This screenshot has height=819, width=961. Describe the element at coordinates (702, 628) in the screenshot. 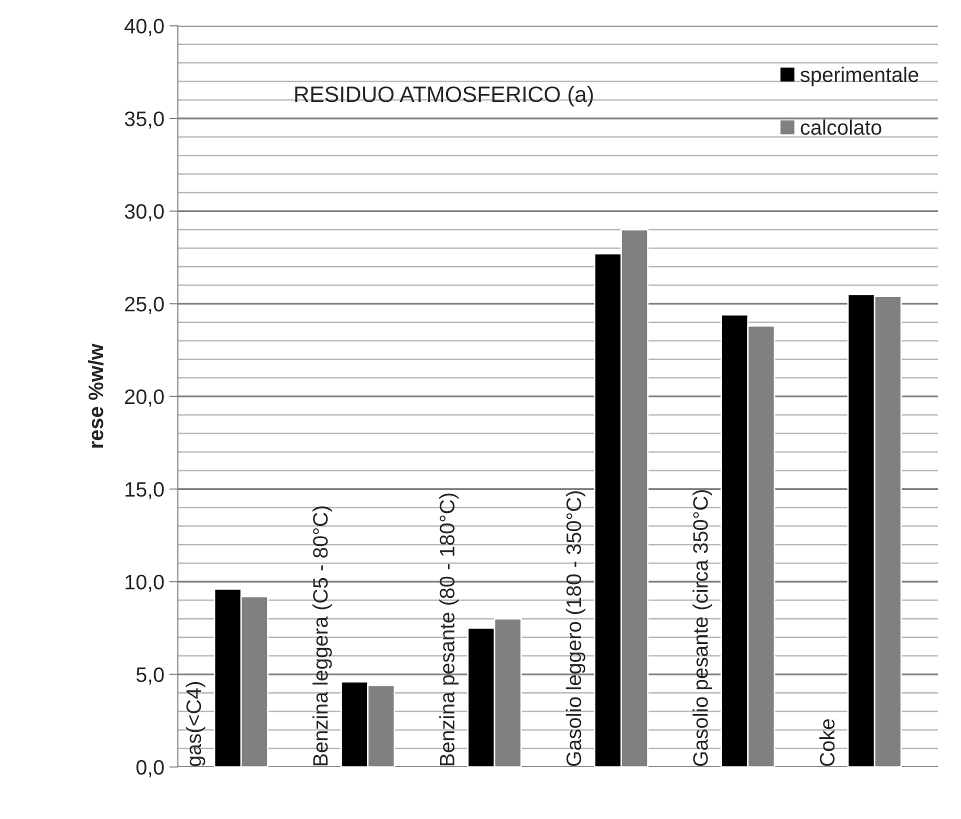

I see `x-tick-label: Gasolio pesante (circa 350°C)` at that location.